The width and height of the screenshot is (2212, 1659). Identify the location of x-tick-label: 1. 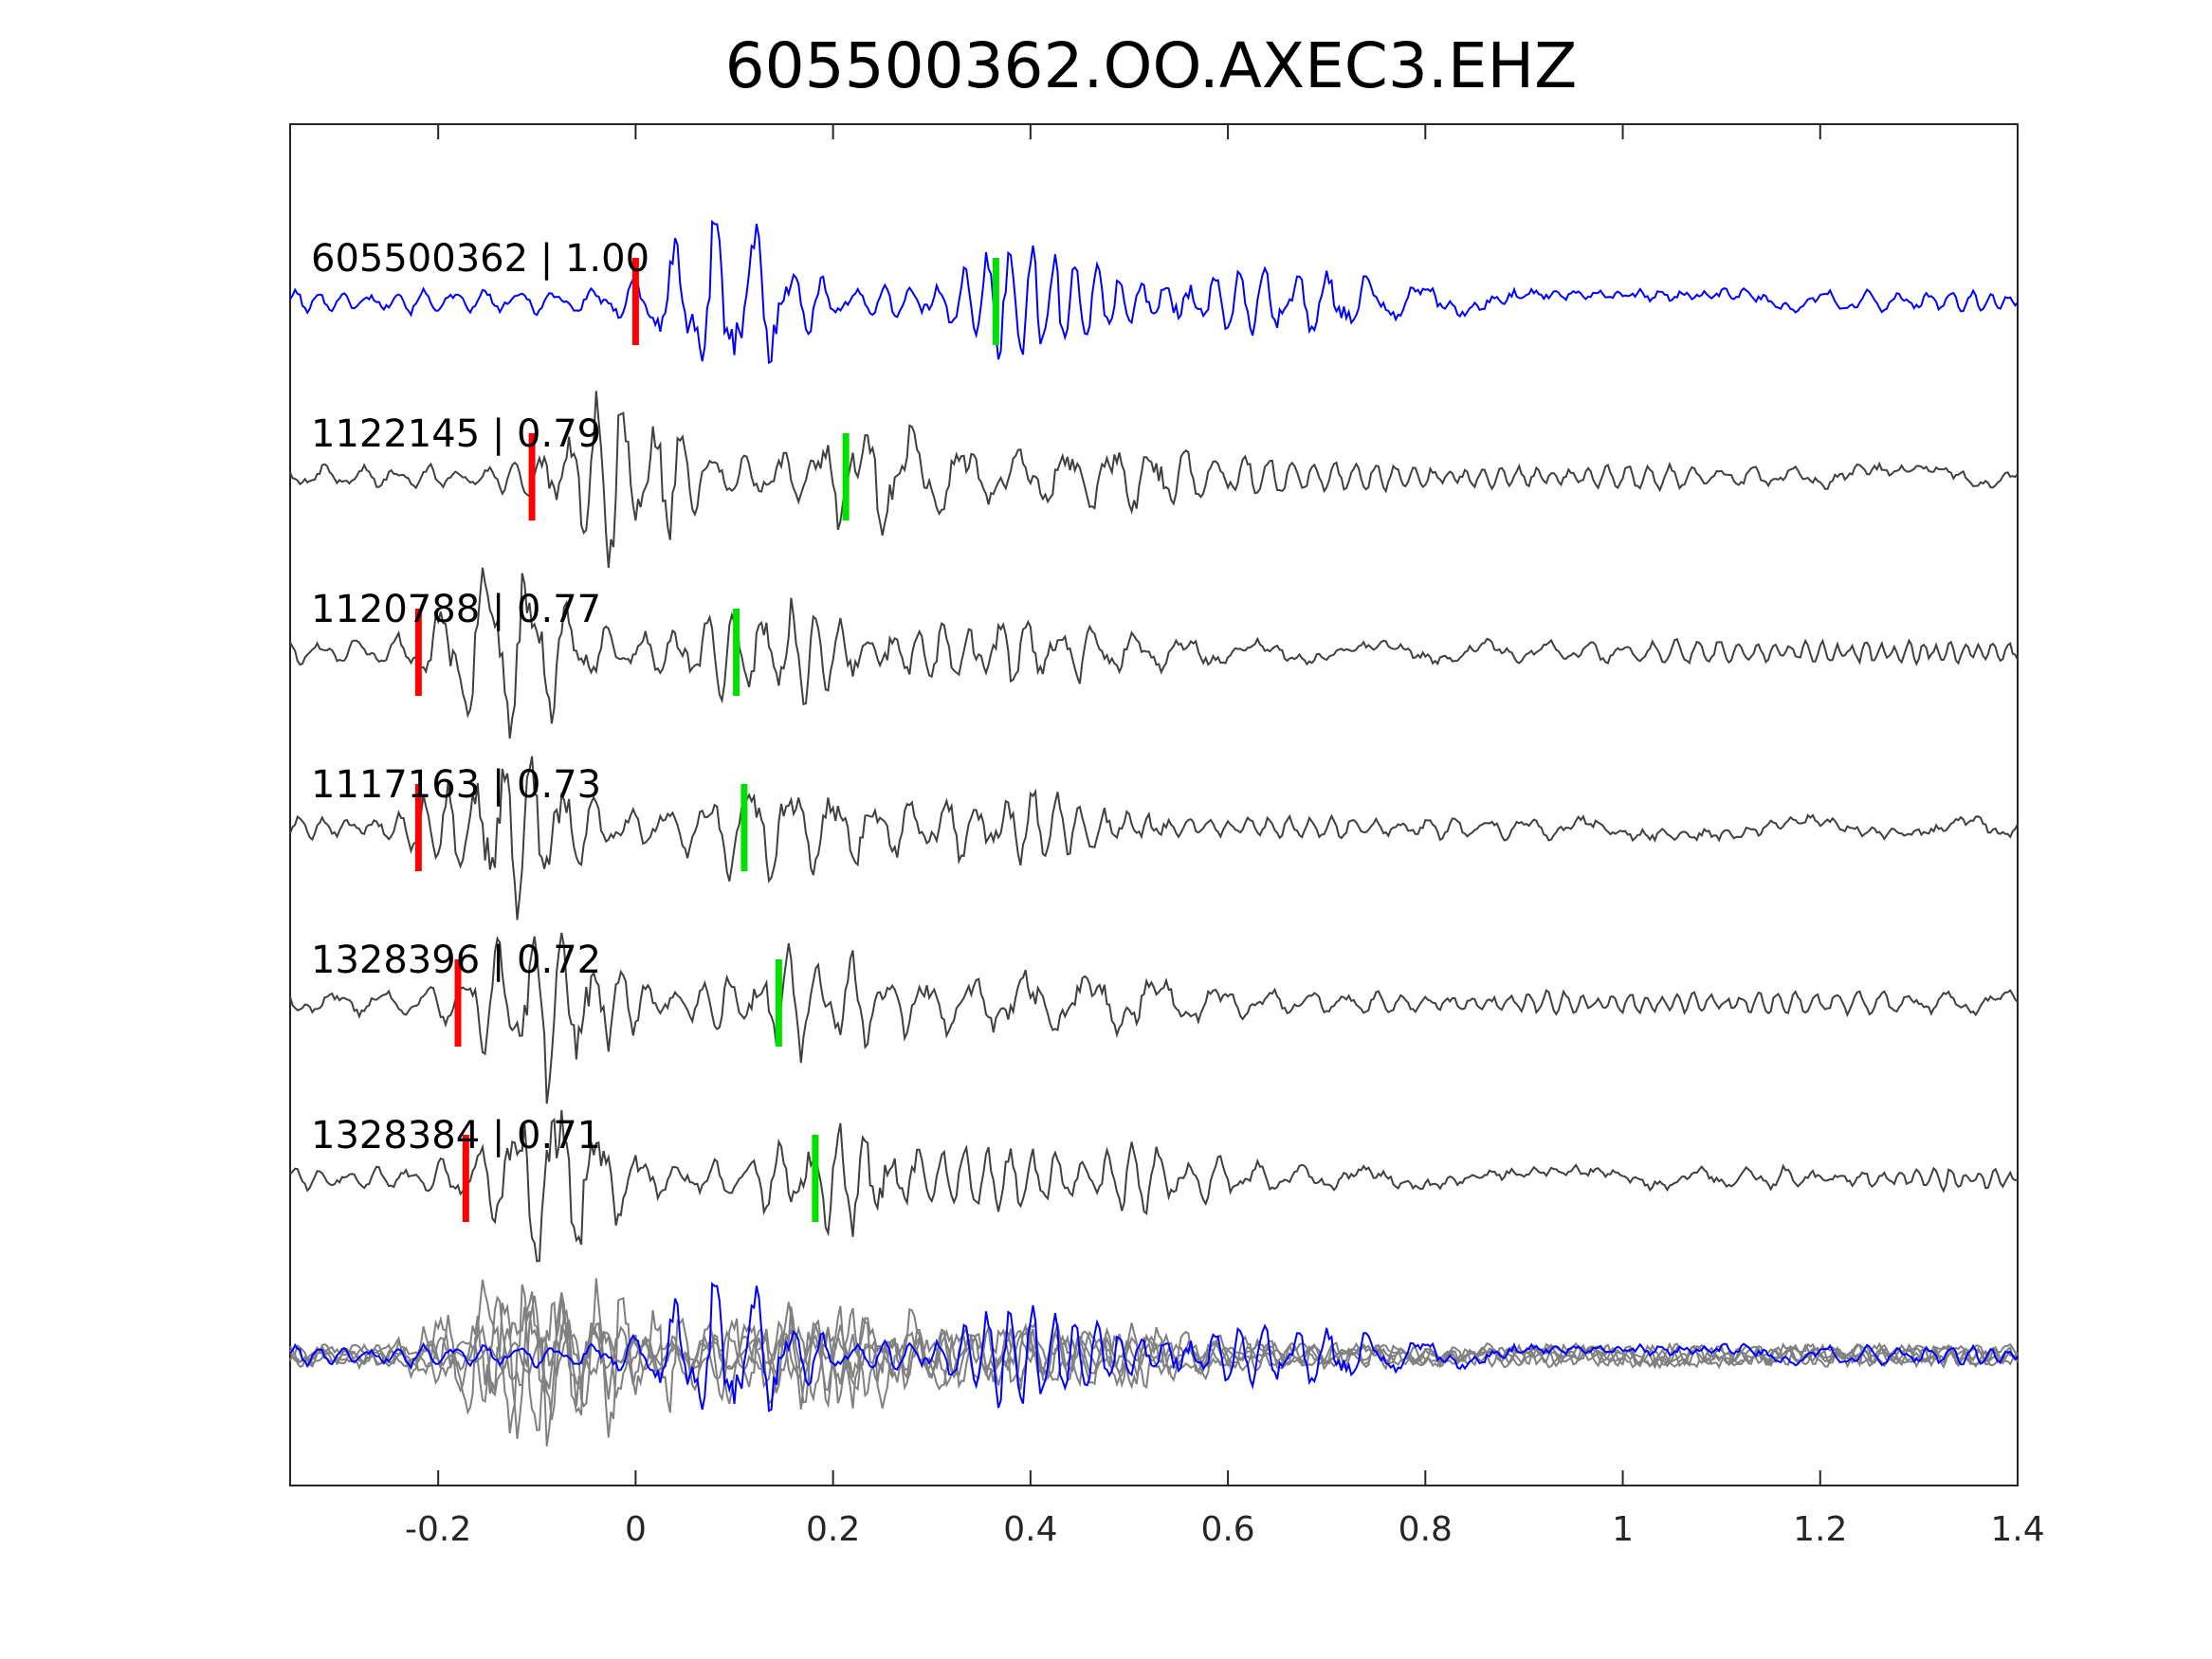
(1623, 1529).